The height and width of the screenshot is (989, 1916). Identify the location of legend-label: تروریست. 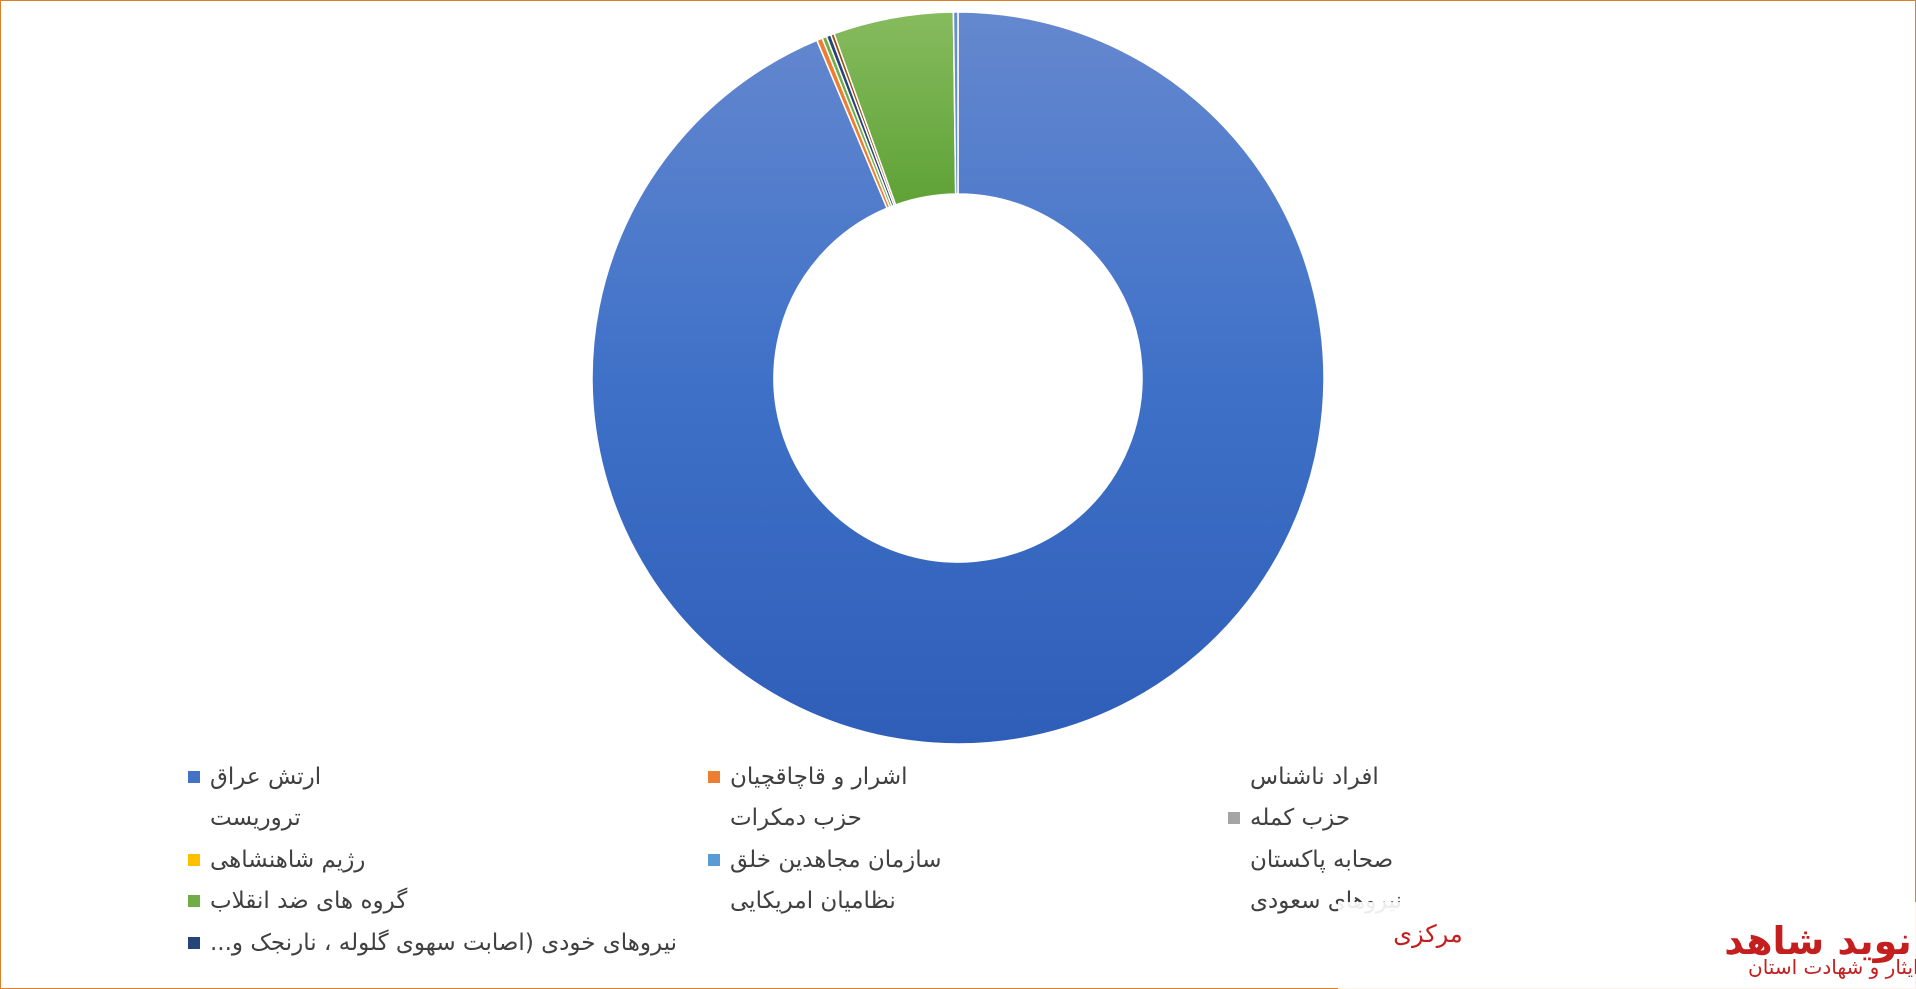
(255, 818).